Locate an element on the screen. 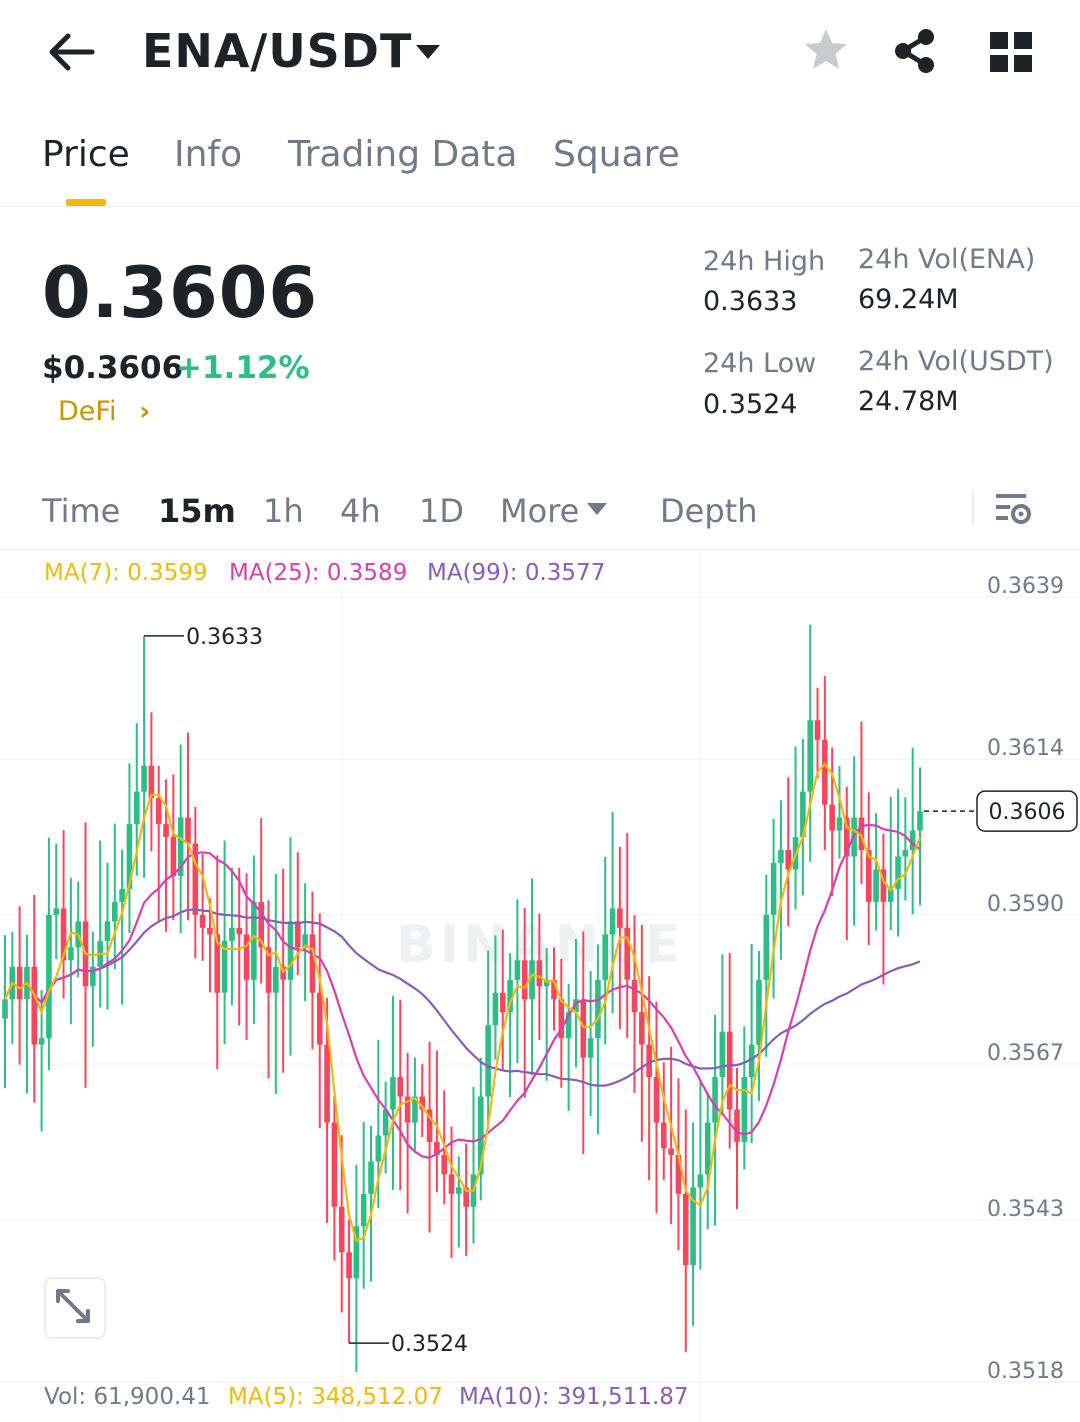 The image size is (1080, 1422). interval-15m: 15m is located at coordinates (197, 511).